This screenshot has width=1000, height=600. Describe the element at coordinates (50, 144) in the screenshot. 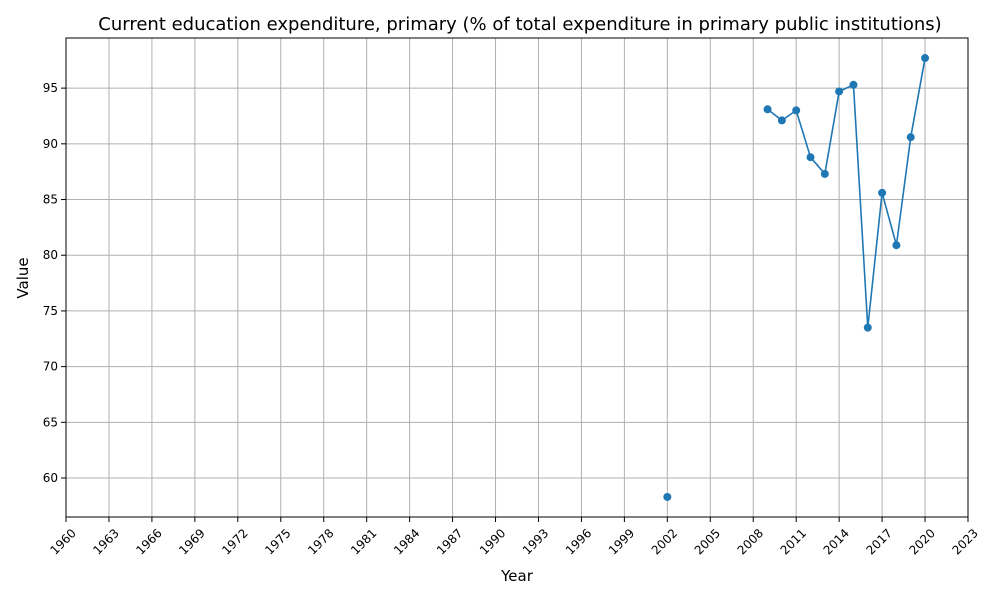

I see `y-tick-label: 90` at that location.